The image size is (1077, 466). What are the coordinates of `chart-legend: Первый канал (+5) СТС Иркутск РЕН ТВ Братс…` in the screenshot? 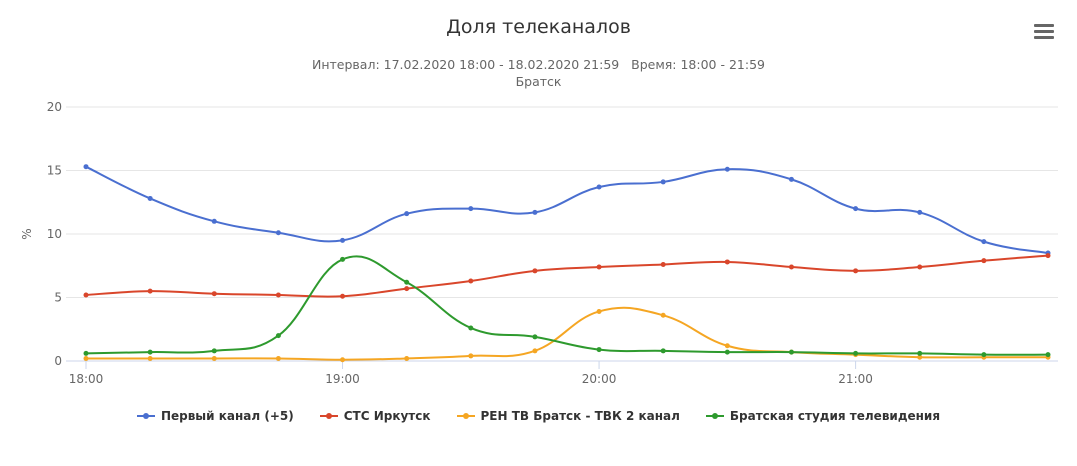 It's located at (538, 416).